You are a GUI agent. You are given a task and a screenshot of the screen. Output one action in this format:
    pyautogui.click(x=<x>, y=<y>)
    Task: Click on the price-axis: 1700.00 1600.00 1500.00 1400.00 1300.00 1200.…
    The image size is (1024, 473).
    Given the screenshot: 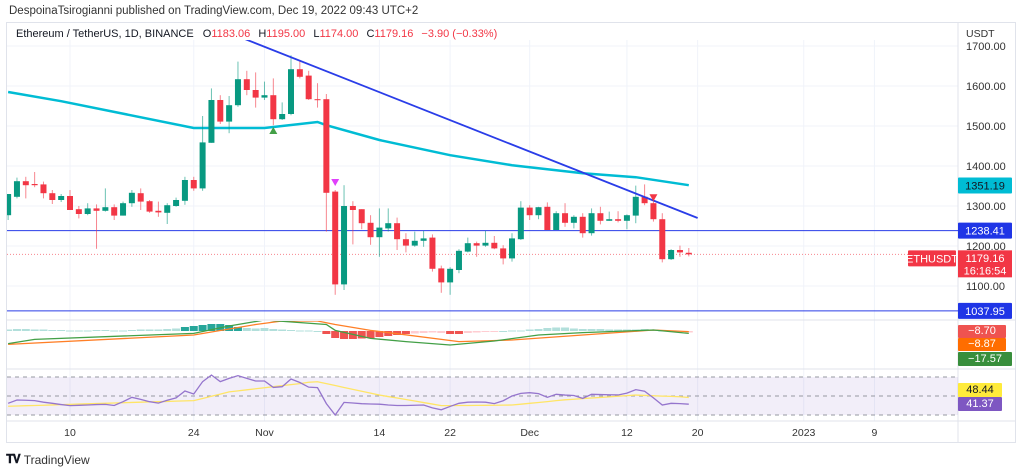 What is the action you would take?
    pyautogui.click(x=986, y=167)
    